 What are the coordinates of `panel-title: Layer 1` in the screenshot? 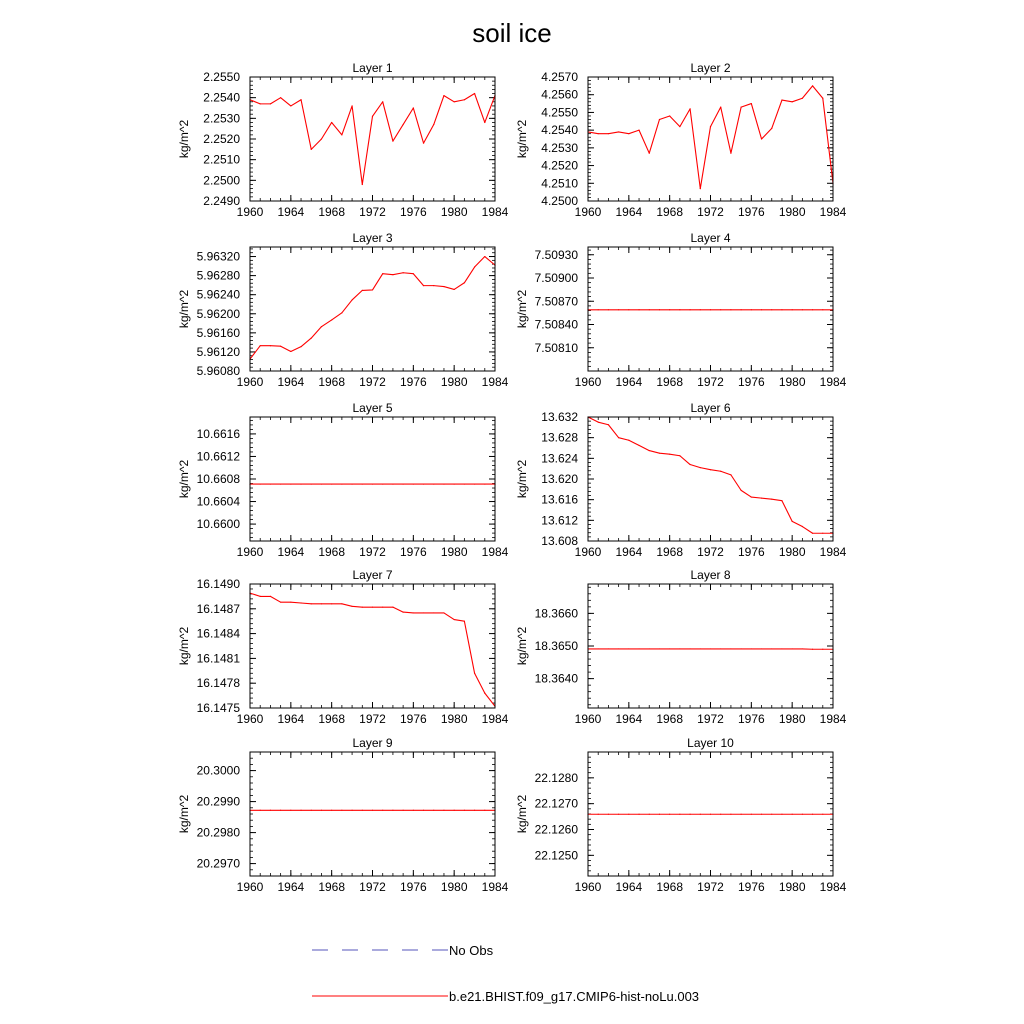 It's located at (372, 68).